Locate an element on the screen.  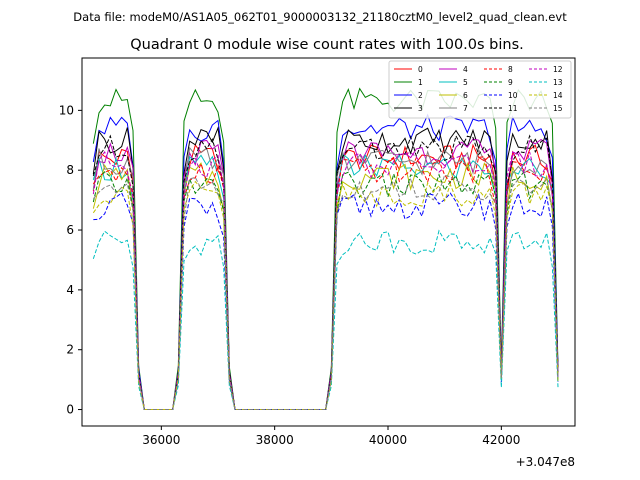
y-tick-label: 2 is located at coordinates (70, 350).